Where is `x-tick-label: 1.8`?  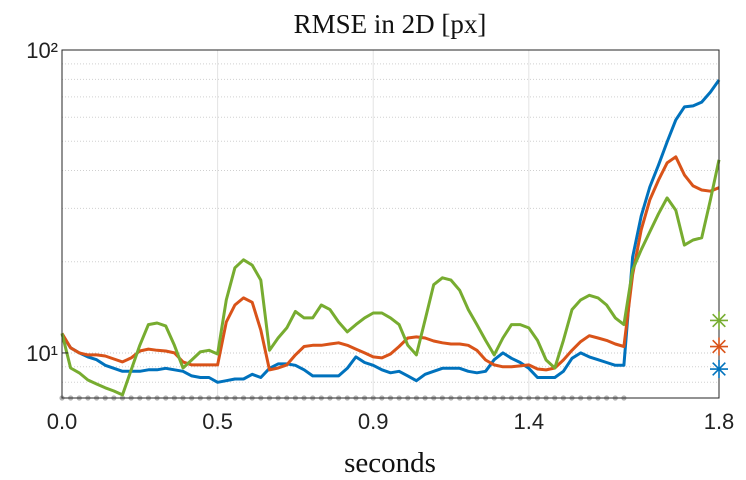 x-tick-label: 1.8 is located at coordinates (719, 421).